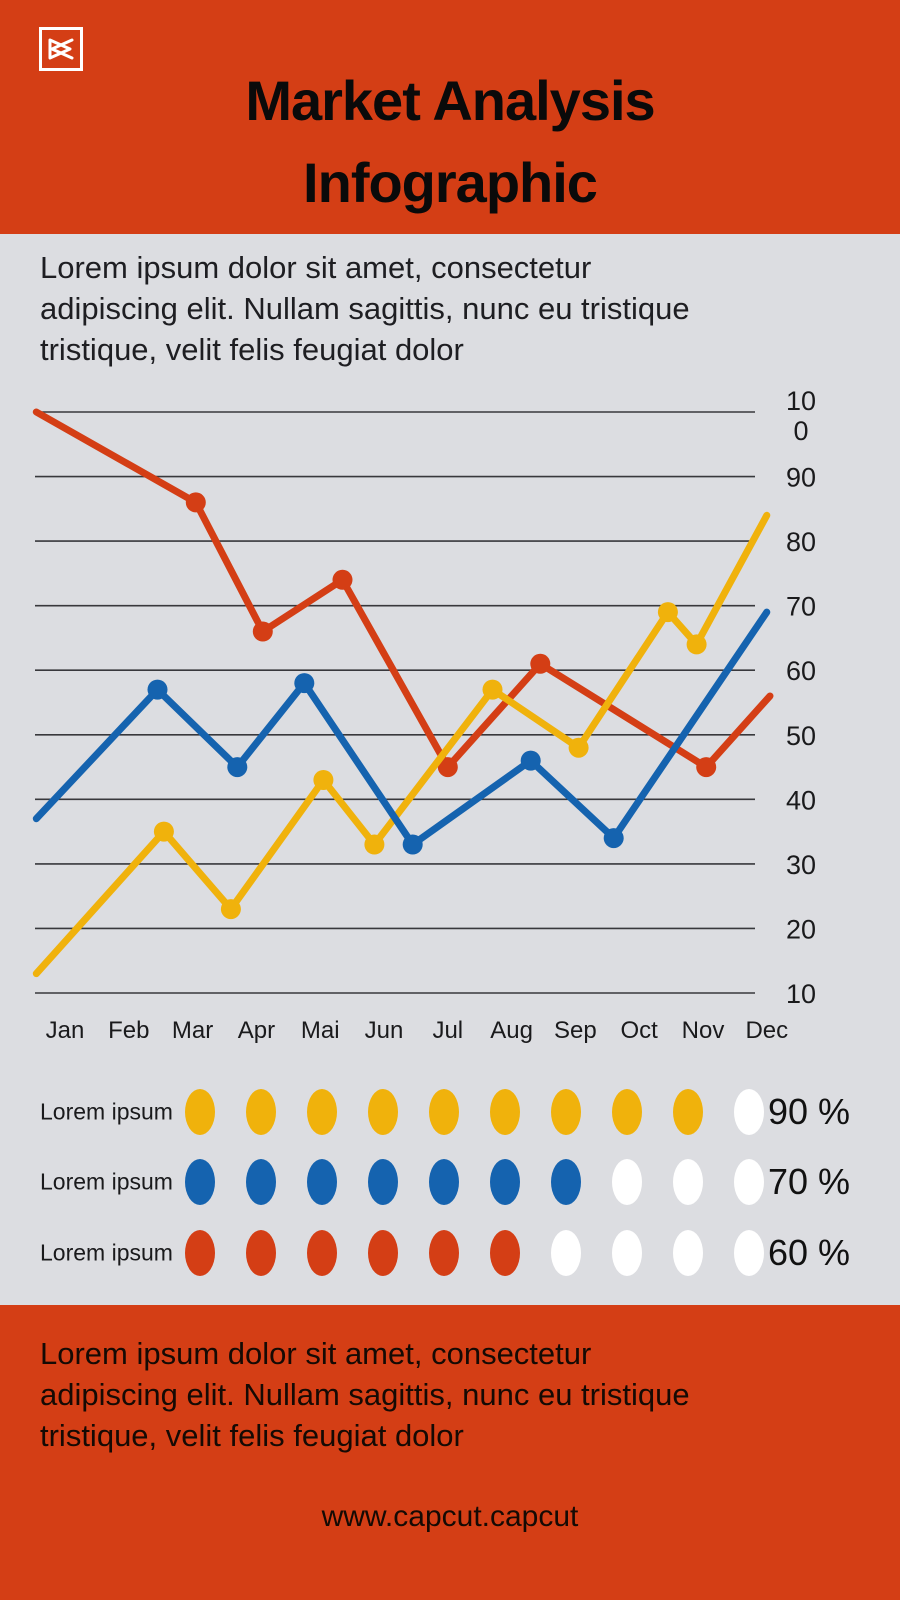 This screenshot has width=900, height=1600. I want to click on y-axis-tick-label: 10 0, so click(801, 416).